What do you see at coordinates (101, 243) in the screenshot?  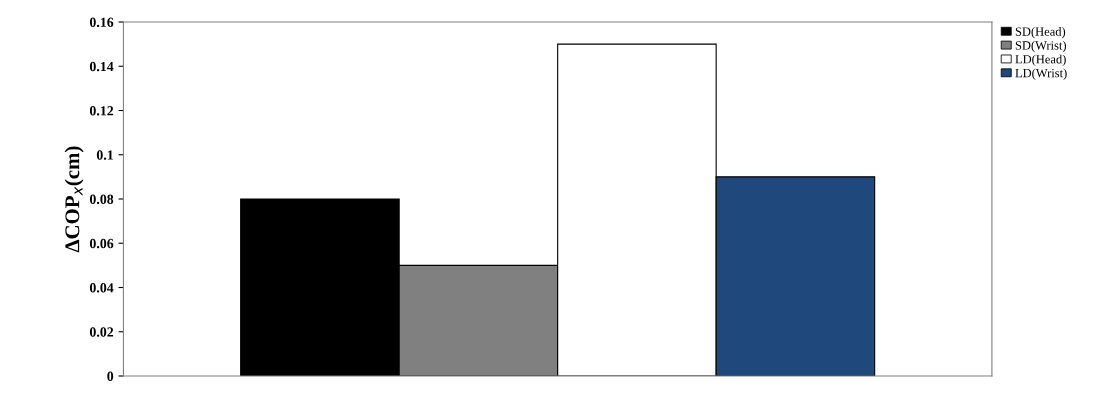 I see `y-tick-label: 0.06` at bounding box center [101, 243].